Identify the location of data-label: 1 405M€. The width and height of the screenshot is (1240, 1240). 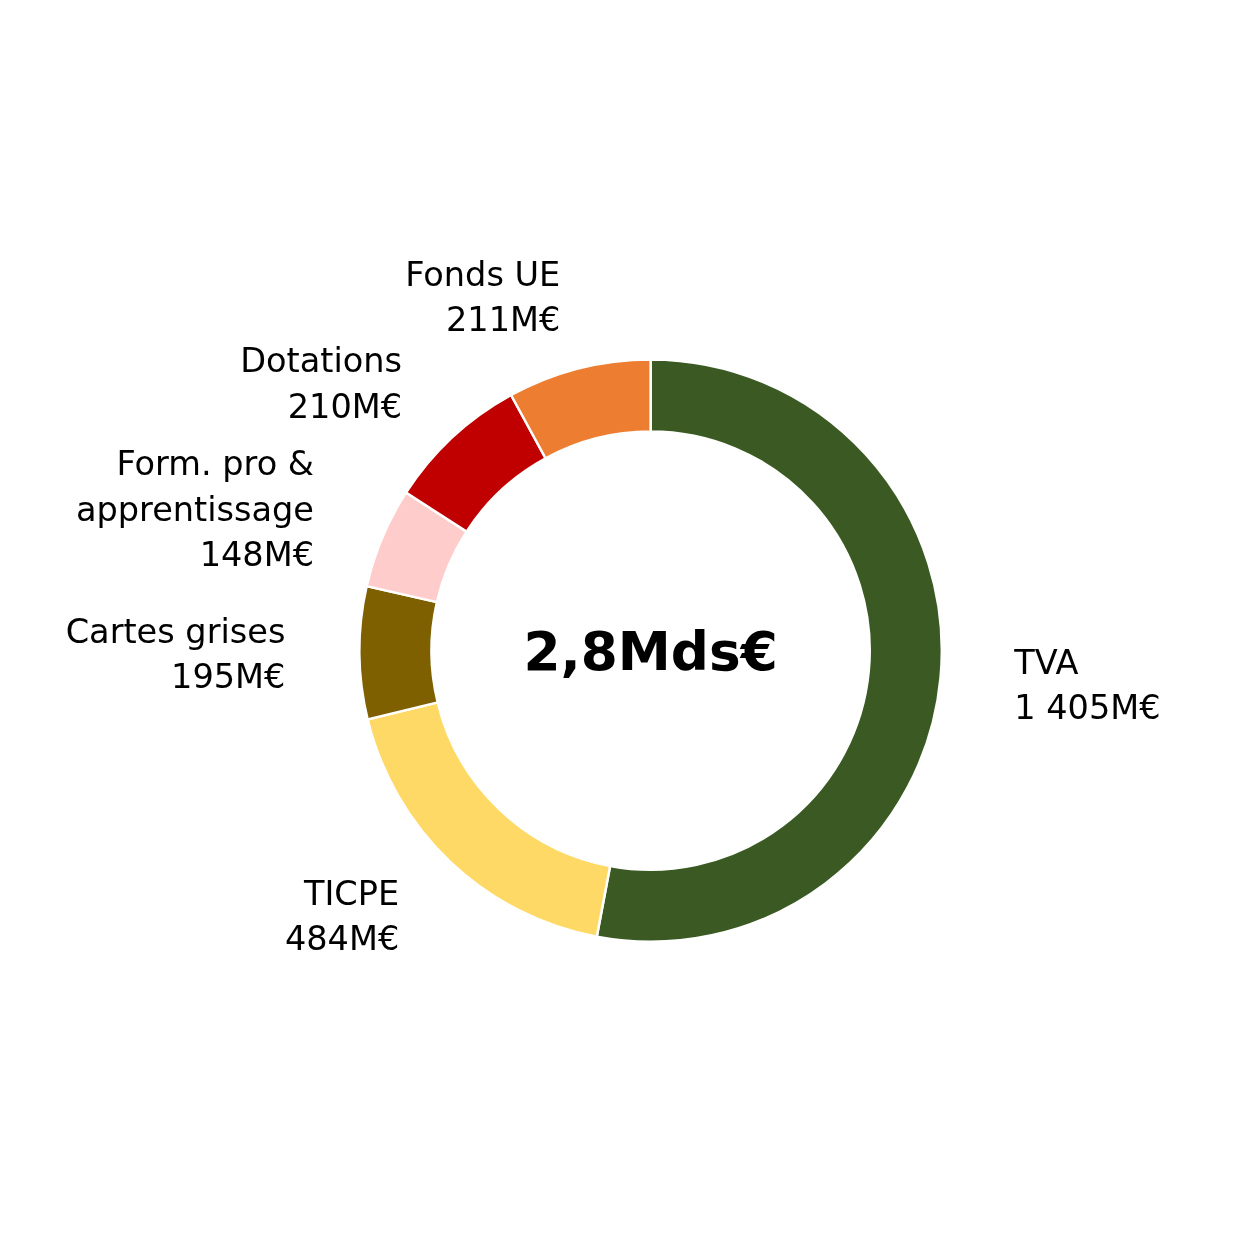
(1087, 708).